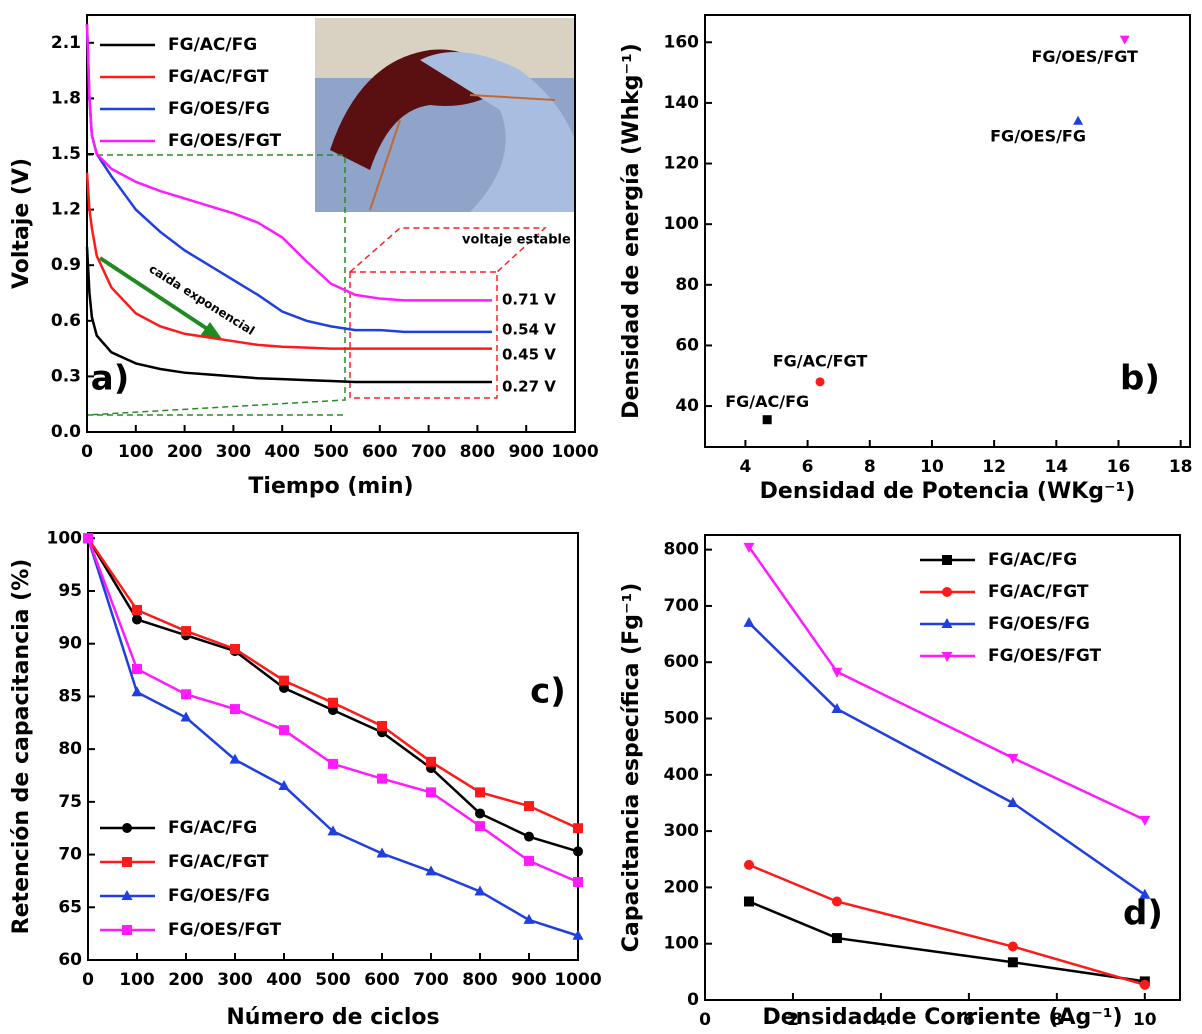 The width and height of the screenshot is (1202, 1034). Describe the element at coordinates (284, 980) in the screenshot. I see `x-tick-label: 400` at that location.